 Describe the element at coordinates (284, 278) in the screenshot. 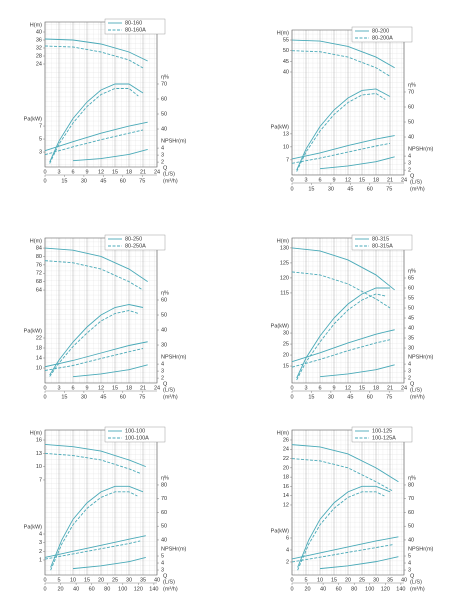

I see `y-tick-label: 120` at that location.